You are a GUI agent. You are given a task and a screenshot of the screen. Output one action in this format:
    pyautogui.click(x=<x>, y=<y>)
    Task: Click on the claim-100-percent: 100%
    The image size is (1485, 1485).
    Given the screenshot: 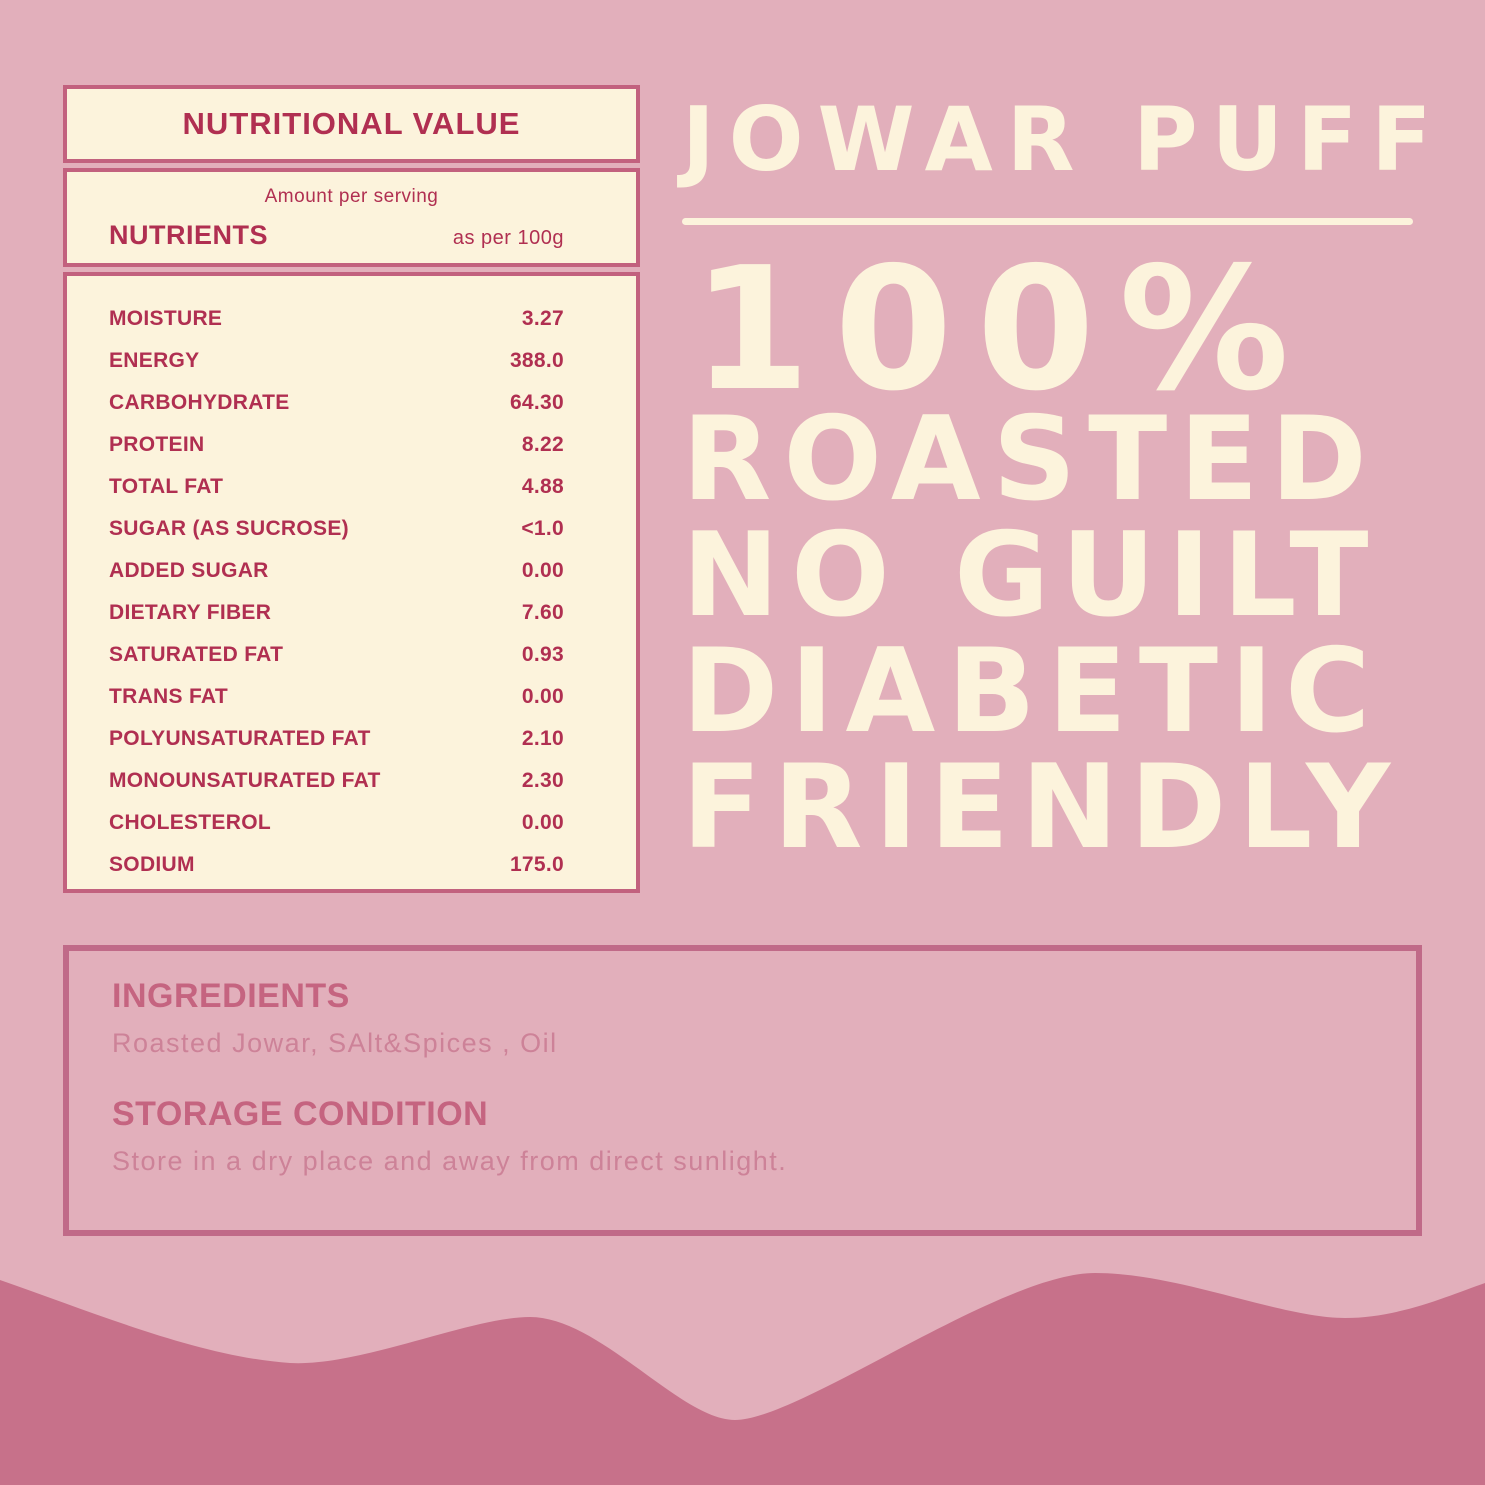 What is the action you would take?
    pyautogui.click(x=1003, y=330)
    